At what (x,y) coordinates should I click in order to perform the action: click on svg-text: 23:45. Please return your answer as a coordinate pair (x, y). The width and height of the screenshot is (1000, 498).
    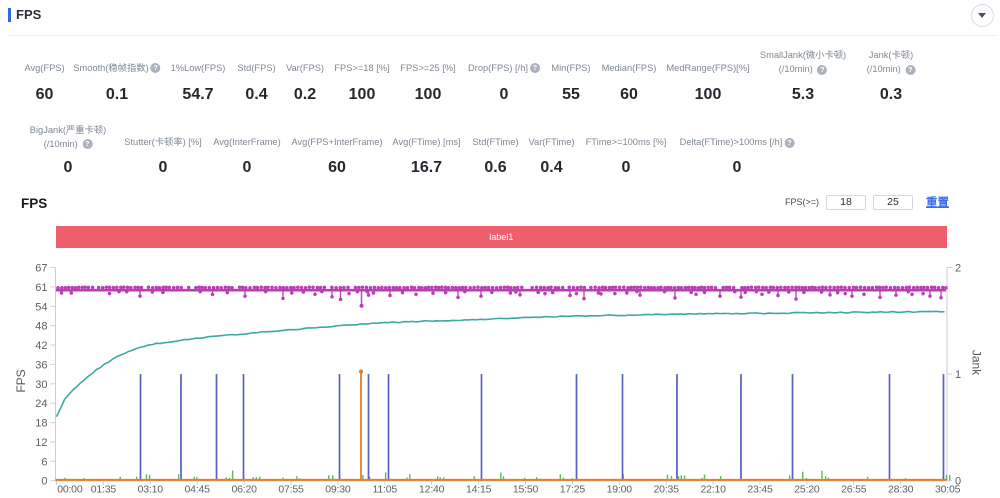
    Looking at the image, I should click on (760, 490).